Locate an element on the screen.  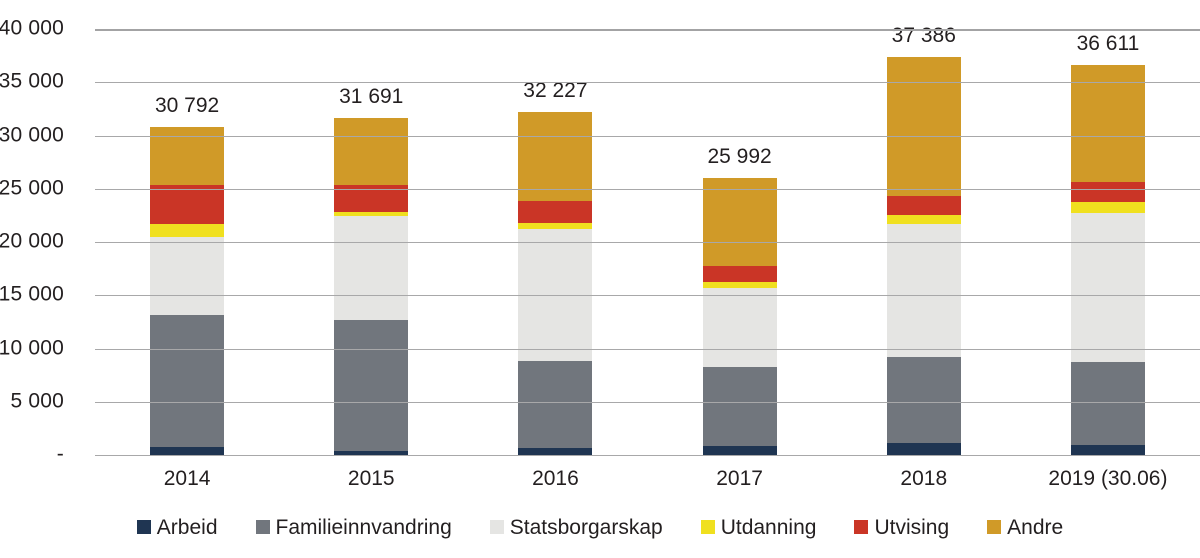
bar-slot-2014: 30 792 is located at coordinates (187, 242).